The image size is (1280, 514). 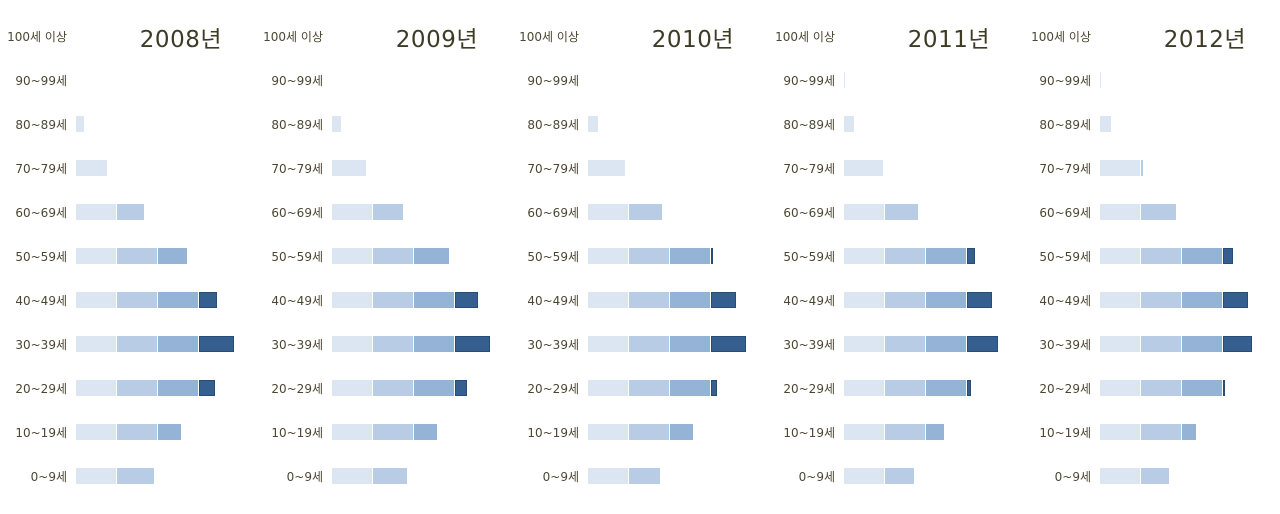 What do you see at coordinates (436, 40) in the screenshot?
I see `year-title: 2009년` at bounding box center [436, 40].